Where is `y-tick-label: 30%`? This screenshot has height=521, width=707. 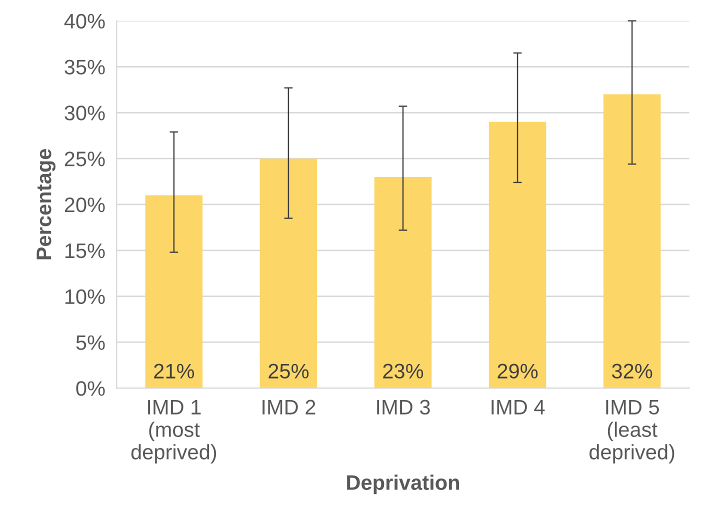 y-tick-label: 30% is located at coordinates (84, 113).